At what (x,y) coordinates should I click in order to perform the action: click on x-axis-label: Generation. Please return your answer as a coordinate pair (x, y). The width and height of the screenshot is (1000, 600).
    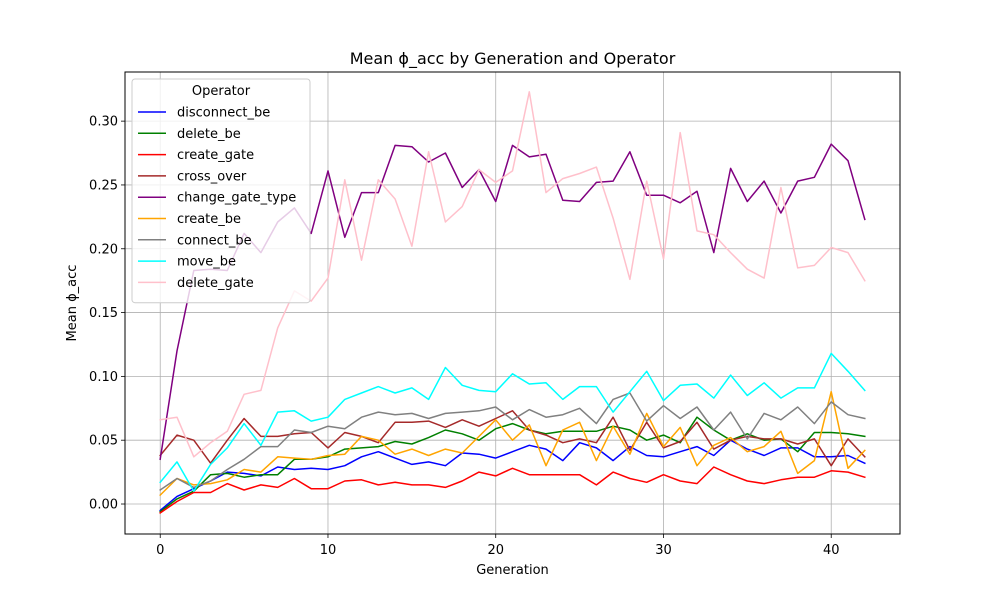
    Looking at the image, I should click on (512, 570).